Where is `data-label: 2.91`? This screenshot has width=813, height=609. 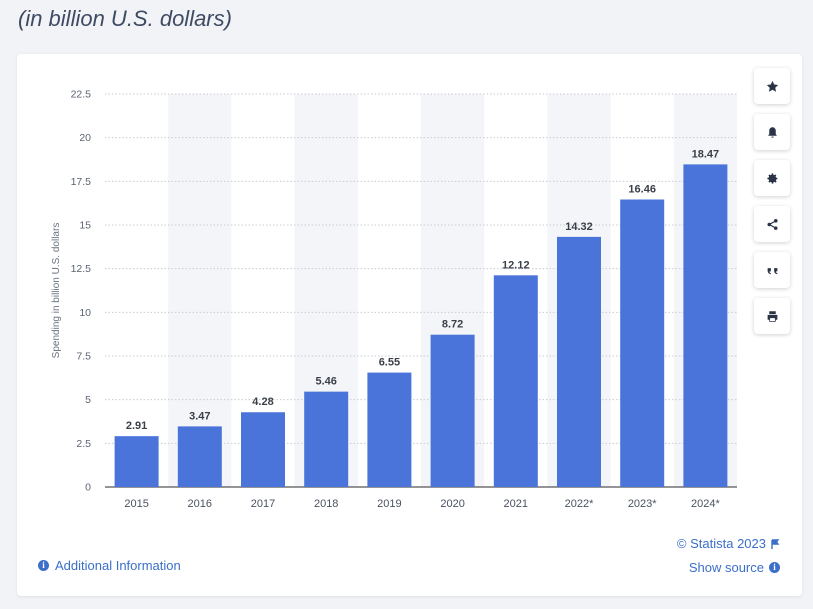
data-label: 2.91 is located at coordinates (136, 426).